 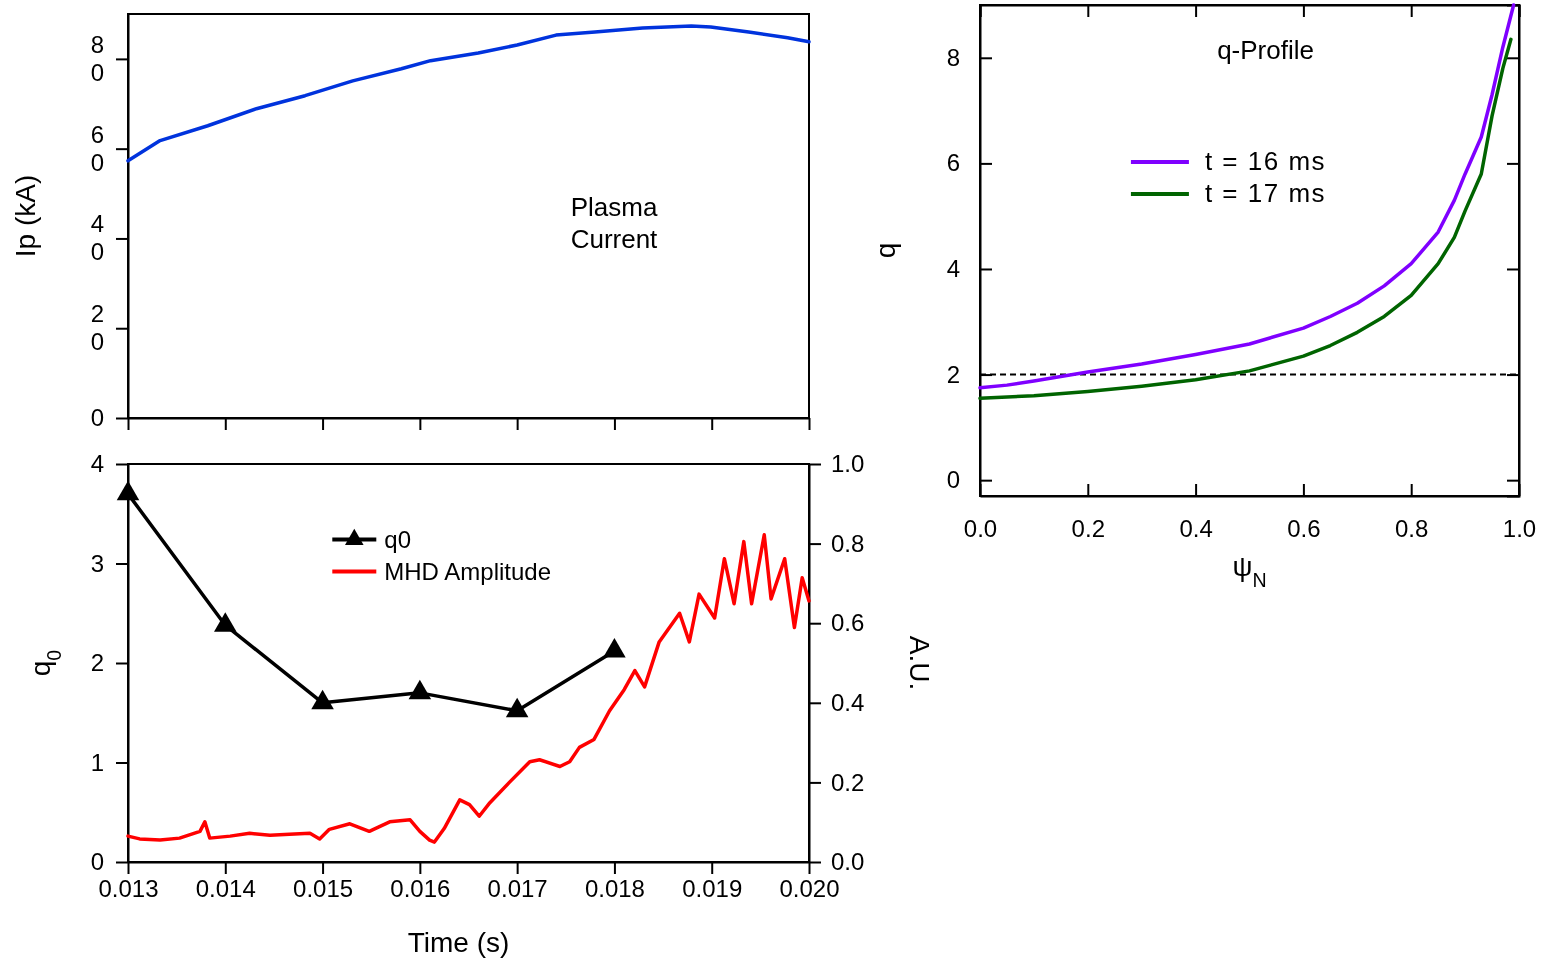 What do you see at coordinates (25, 216) in the screenshot?
I see `y-axis-title: Ip (kA)` at bounding box center [25, 216].